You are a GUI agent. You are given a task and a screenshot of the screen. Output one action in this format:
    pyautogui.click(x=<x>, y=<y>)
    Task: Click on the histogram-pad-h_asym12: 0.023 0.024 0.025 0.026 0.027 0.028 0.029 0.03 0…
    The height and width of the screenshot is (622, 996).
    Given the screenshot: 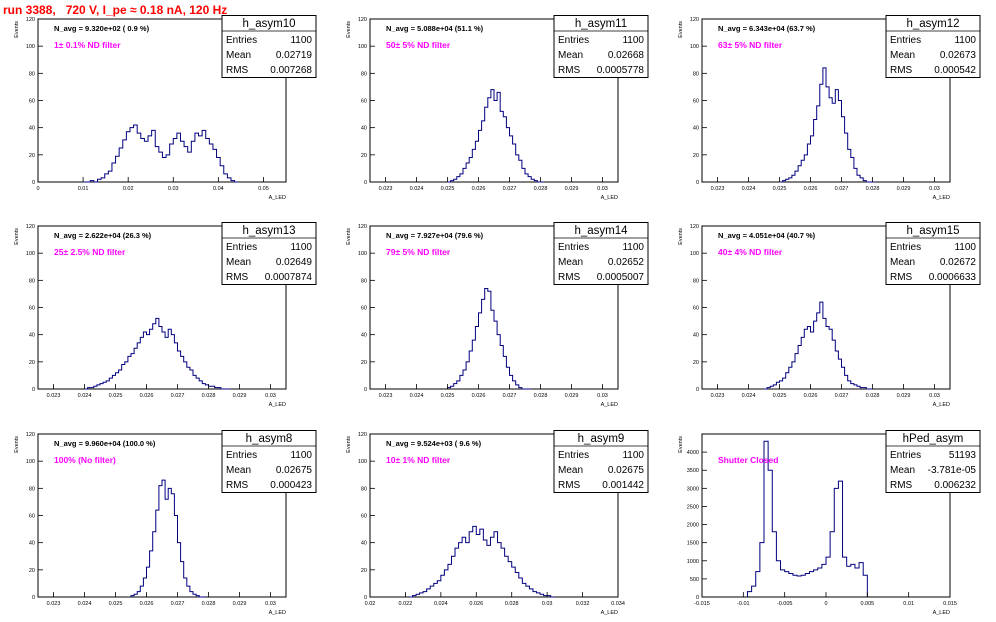 What is the action you would take?
    pyautogui.click(x=829, y=111)
    